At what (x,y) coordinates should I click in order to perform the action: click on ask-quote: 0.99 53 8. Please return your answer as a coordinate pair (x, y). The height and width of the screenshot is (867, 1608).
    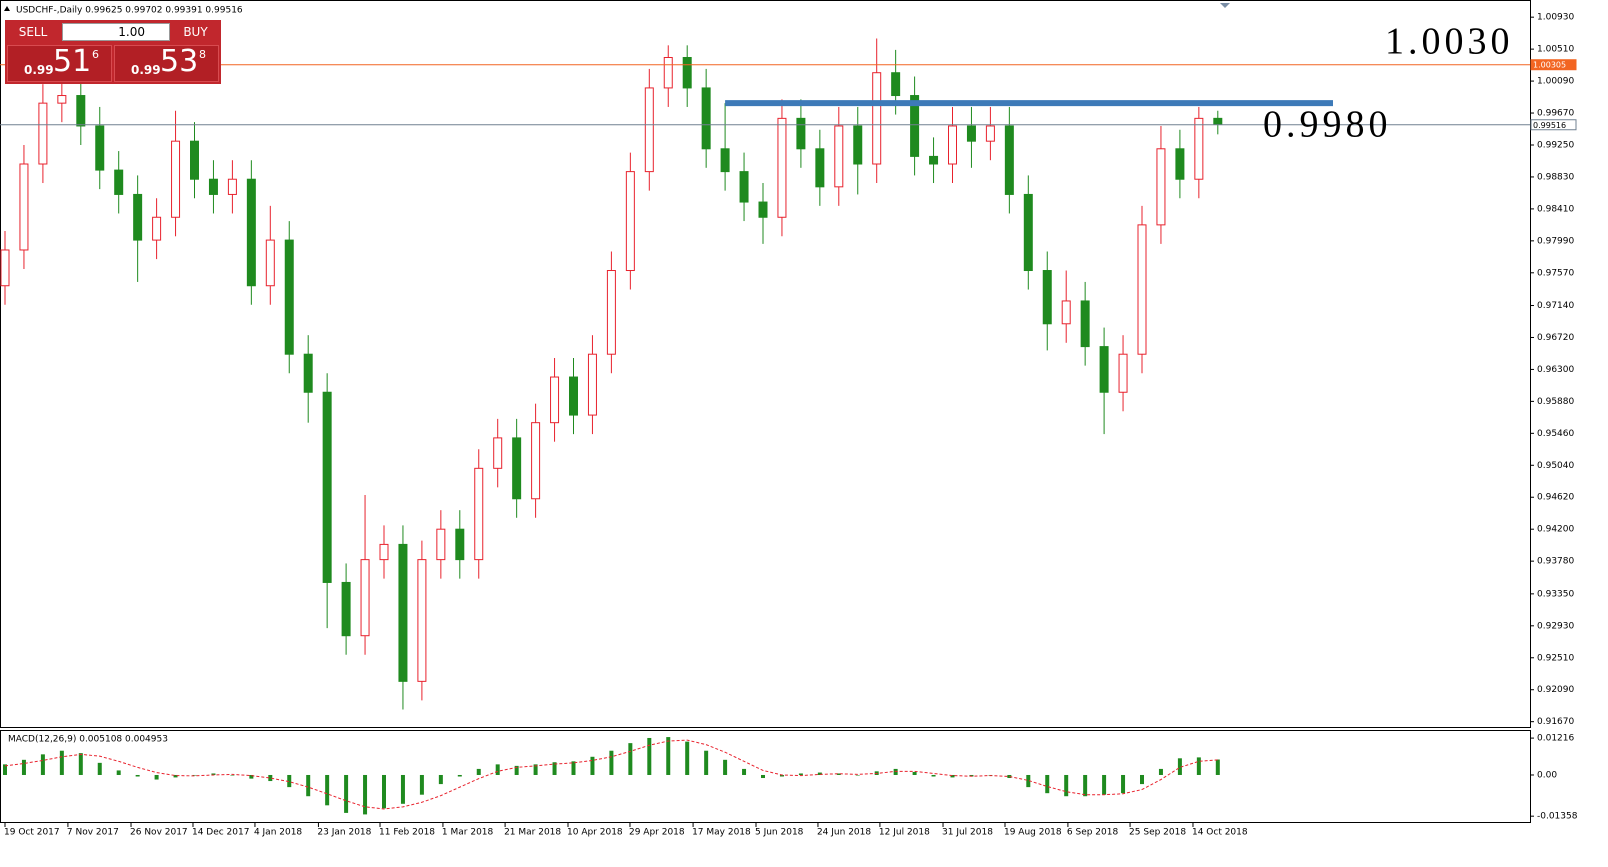
    Looking at the image, I should click on (166, 63).